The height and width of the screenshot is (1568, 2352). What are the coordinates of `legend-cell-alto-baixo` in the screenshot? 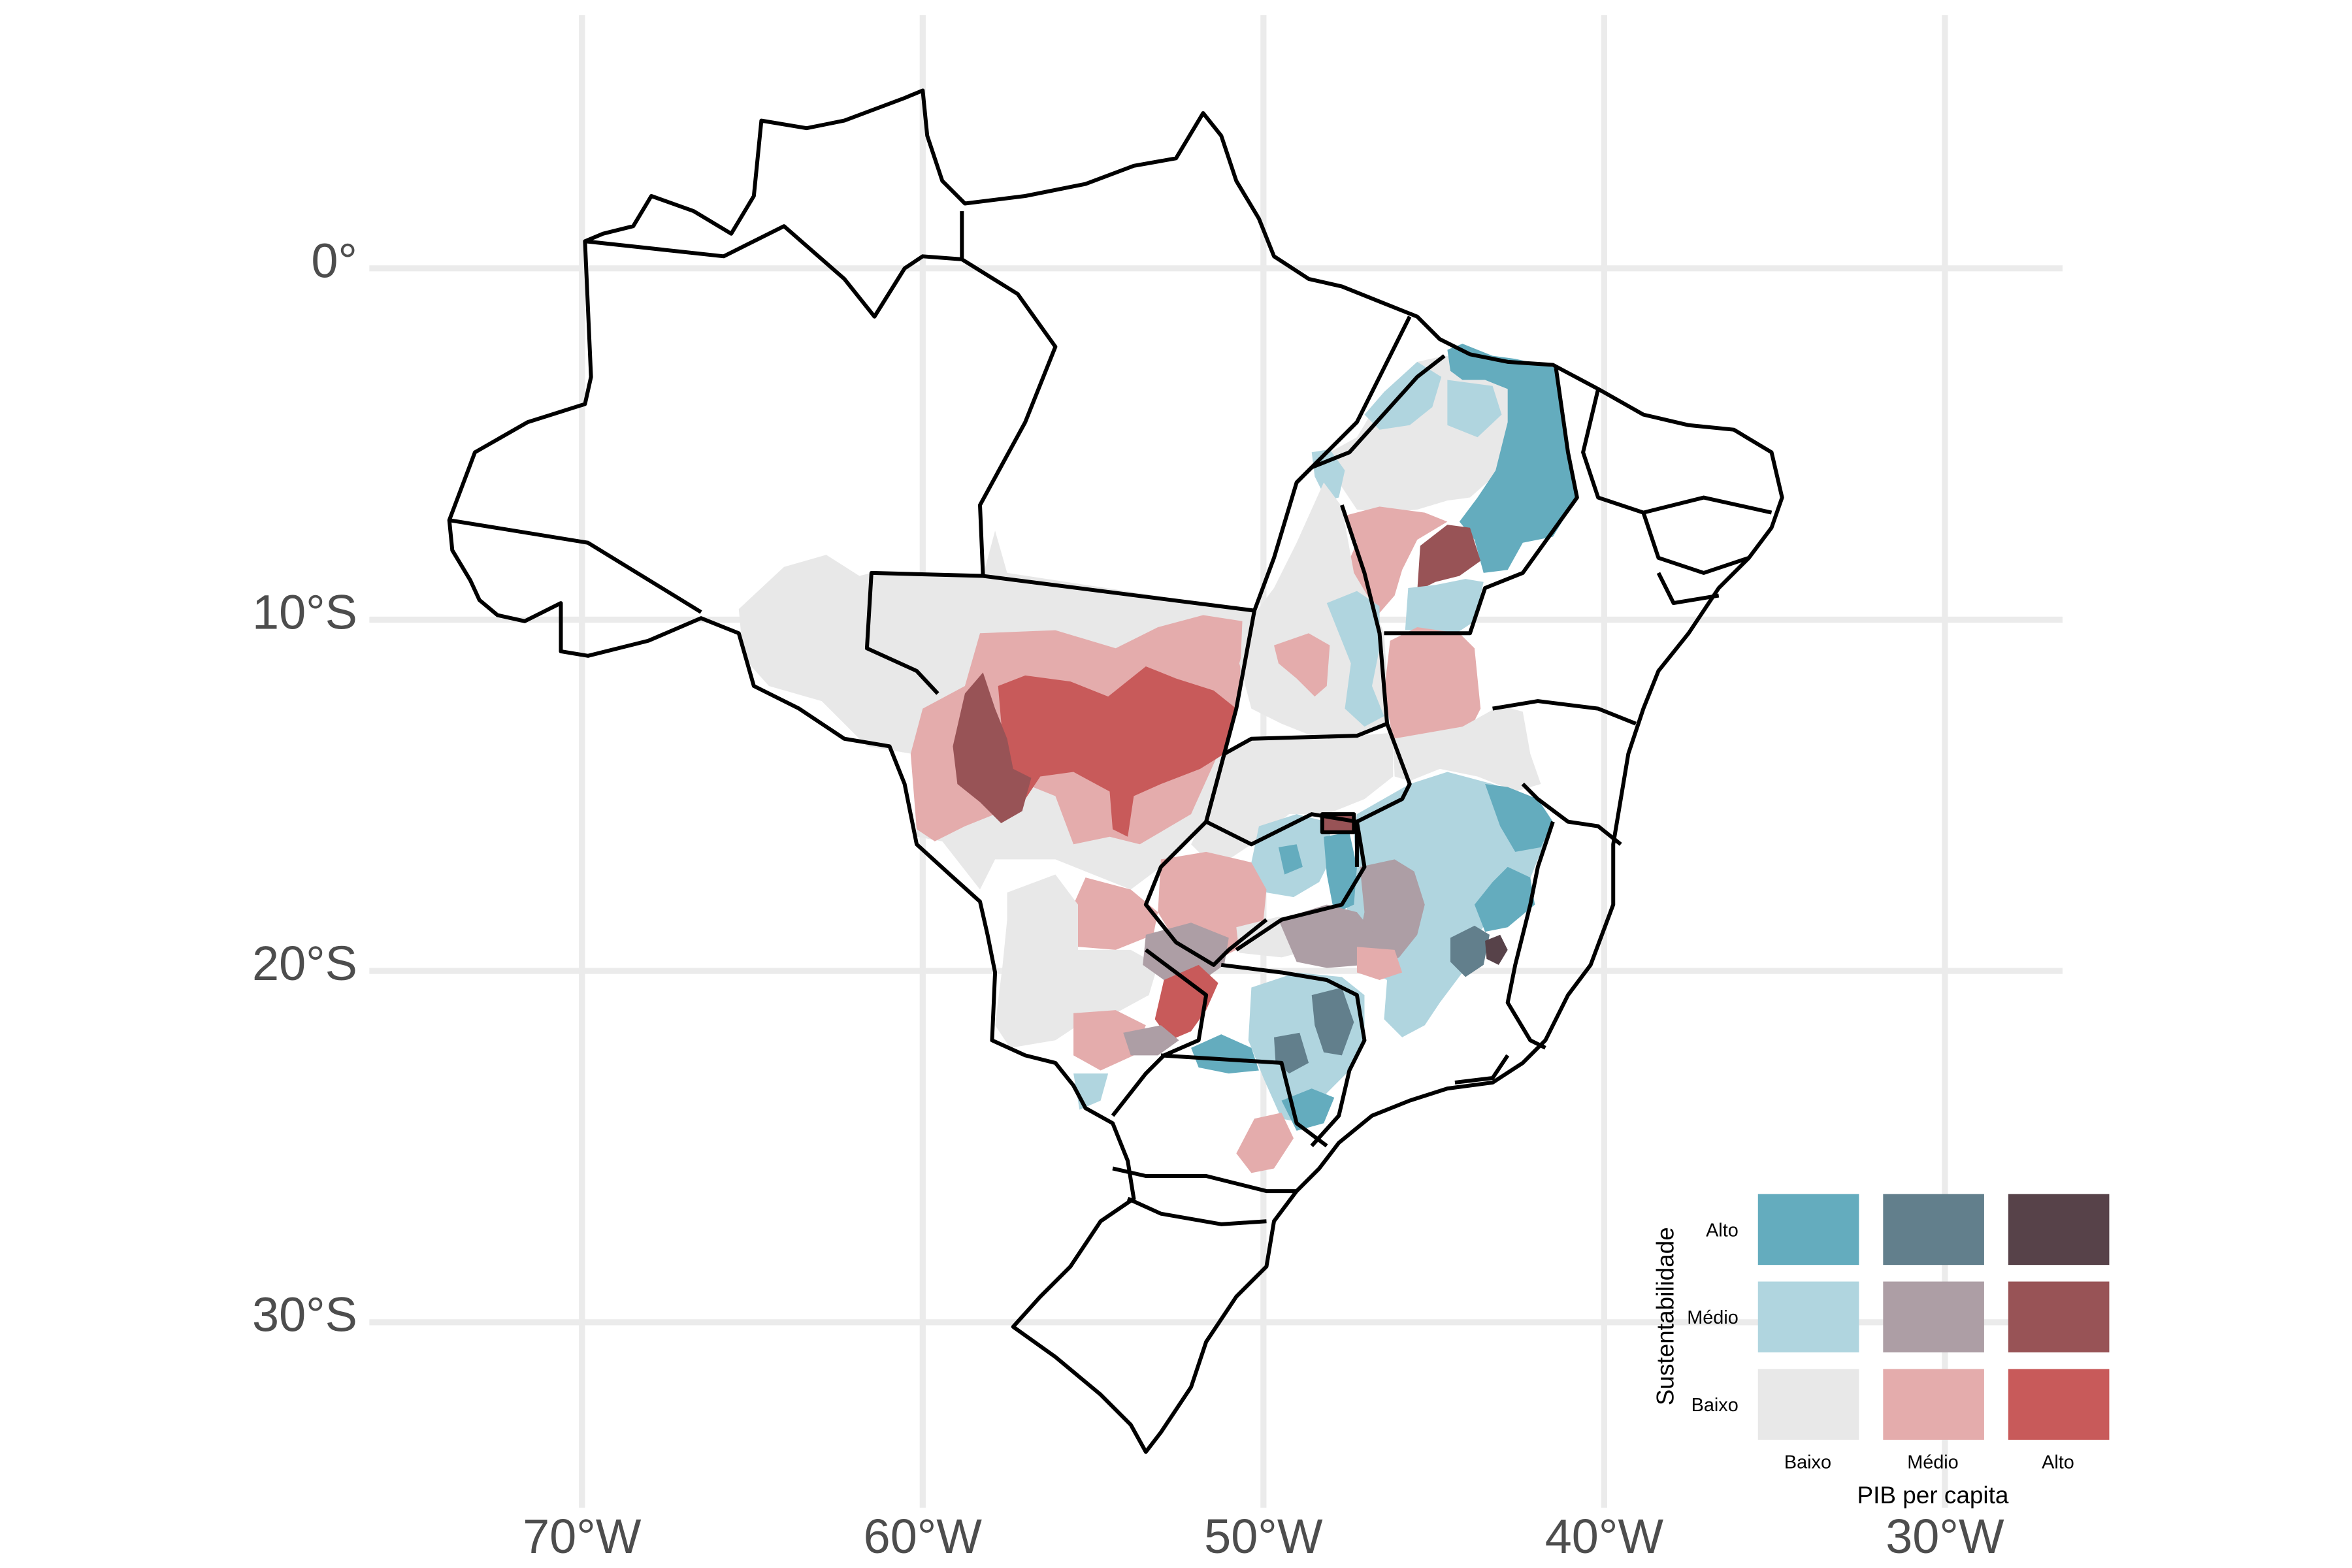 It's located at (1808, 1230).